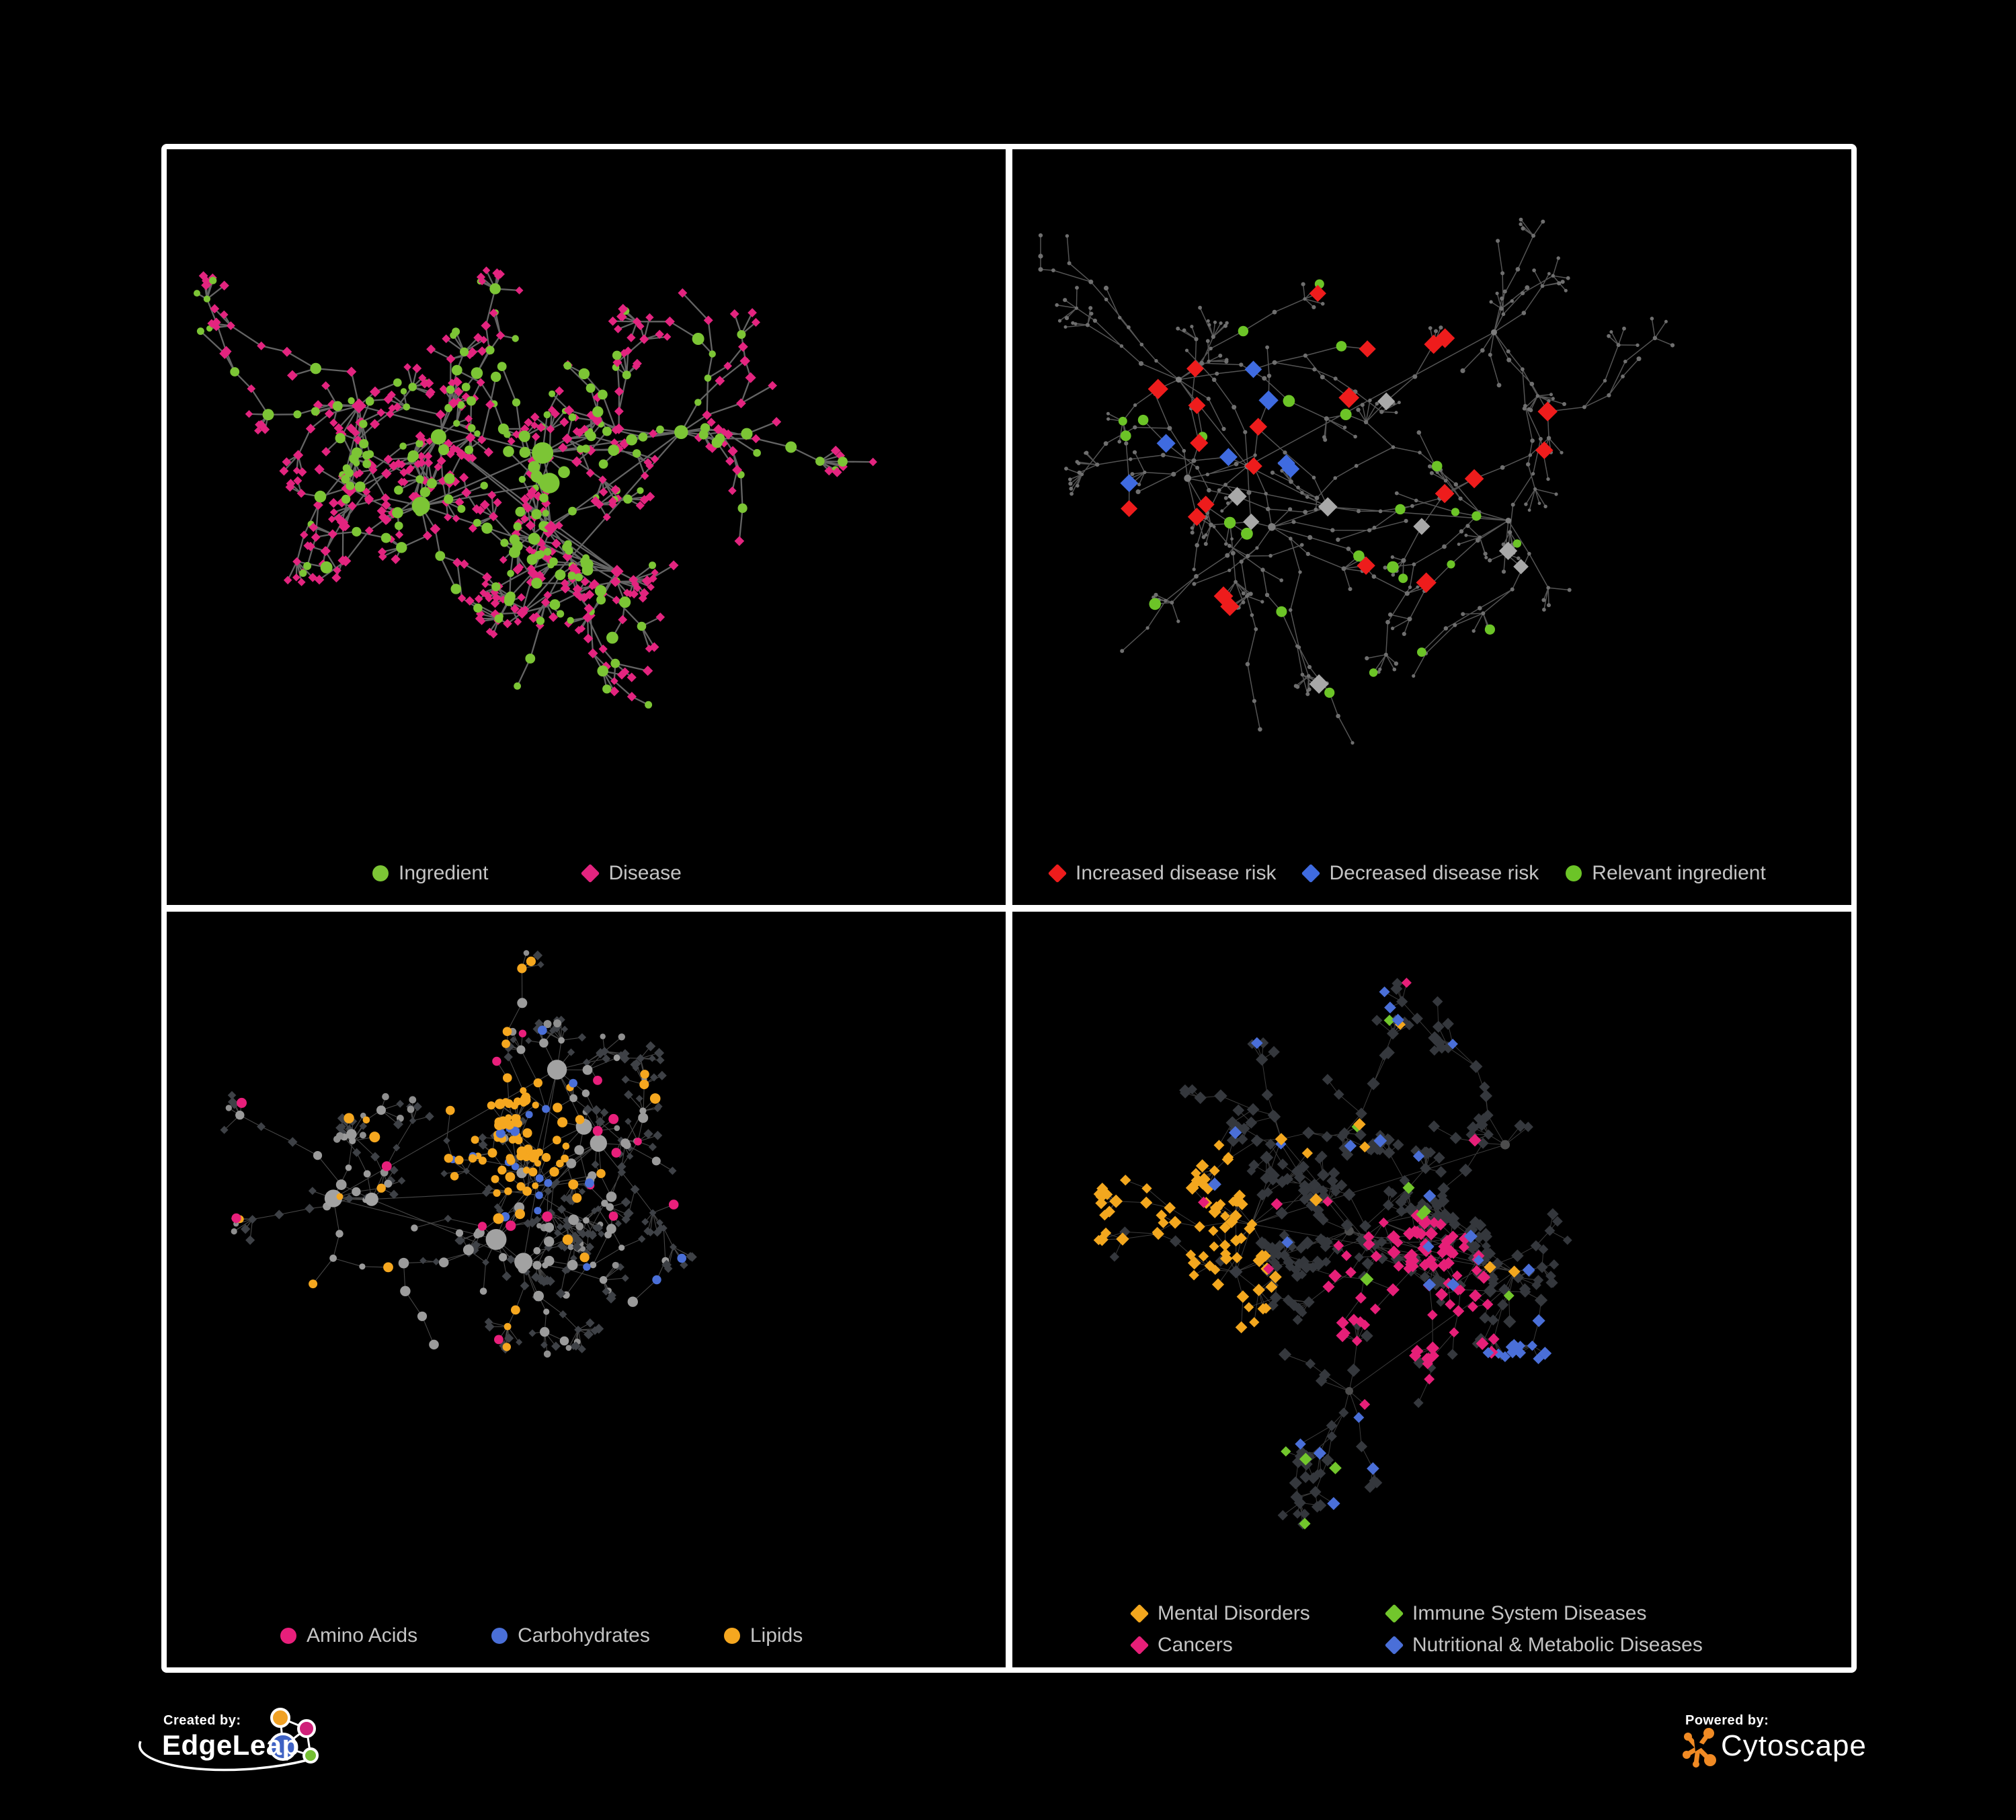  I want to click on legend-item: Nutritional & Metabolic Diseases, so click(1543, 1645).